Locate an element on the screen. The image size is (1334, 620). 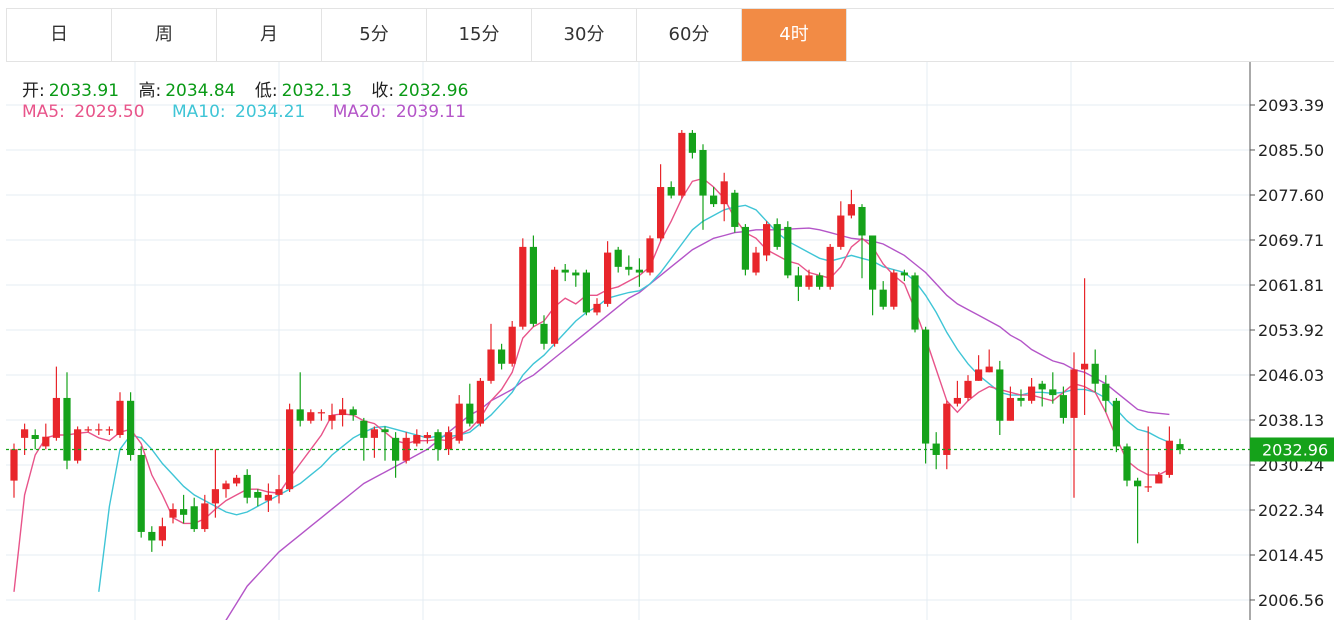
y-tick-label: 2046.03 is located at coordinates (1291, 375).